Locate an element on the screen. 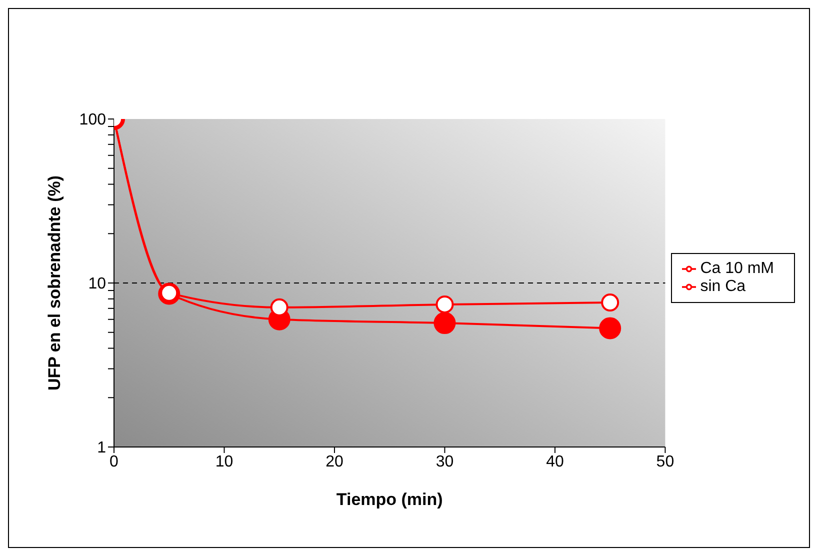 The width and height of the screenshot is (815, 554). x-tick-label: 30 is located at coordinates (445, 461).